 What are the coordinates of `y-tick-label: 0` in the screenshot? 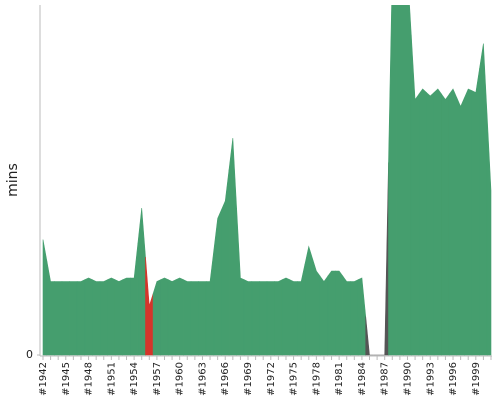 It's located at (29, 354).